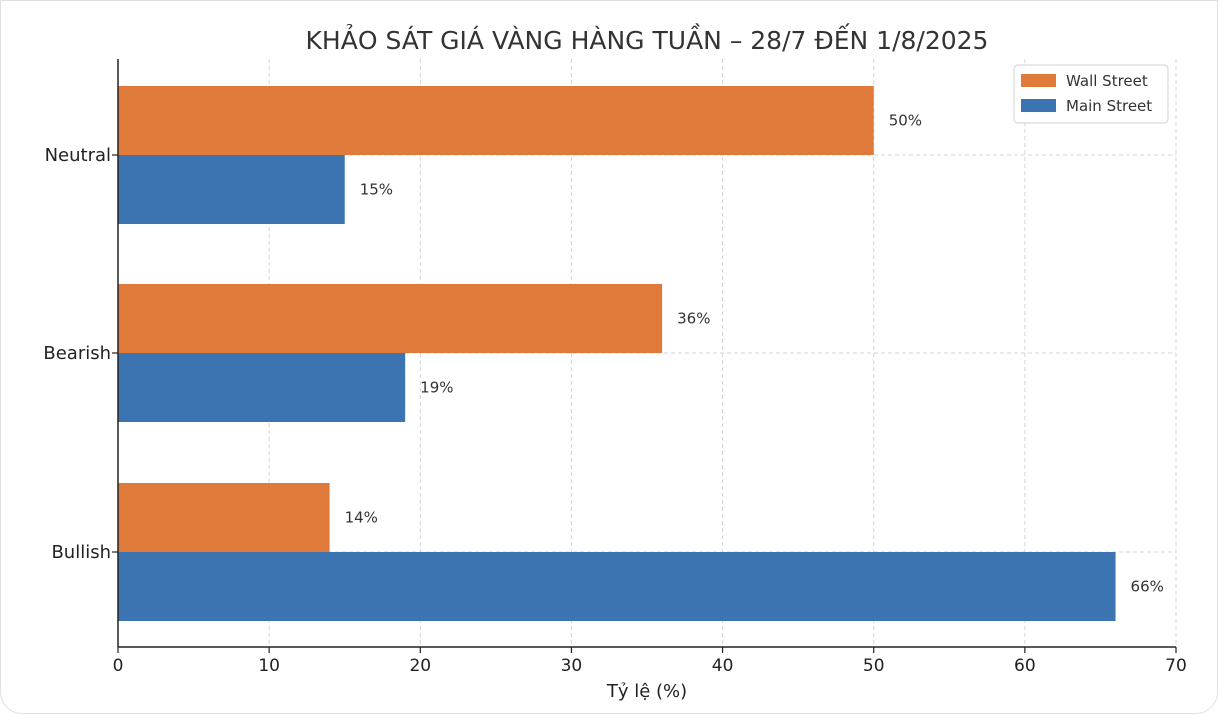 Image resolution: width=1218 pixels, height=715 pixels. What do you see at coordinates (361, 518) in the screenshot?
I see `data-label: 14%` at bounding box center [361, 518].